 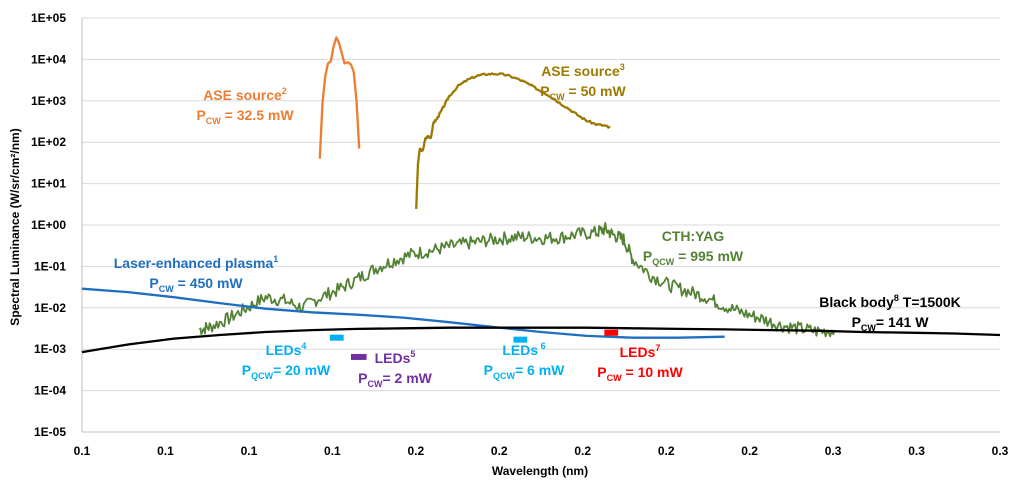 I want to click on annotation-leds7-name: LEDs7, so click(x=640, y=351).